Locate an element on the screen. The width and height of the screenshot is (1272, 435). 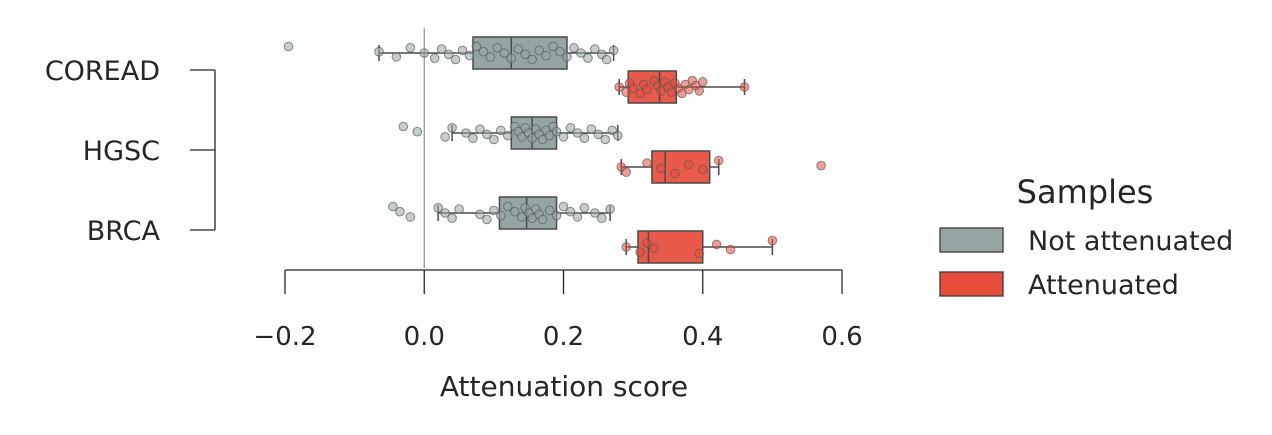
category-label-hgsc: HGSC is located at coordinates (121, 151).